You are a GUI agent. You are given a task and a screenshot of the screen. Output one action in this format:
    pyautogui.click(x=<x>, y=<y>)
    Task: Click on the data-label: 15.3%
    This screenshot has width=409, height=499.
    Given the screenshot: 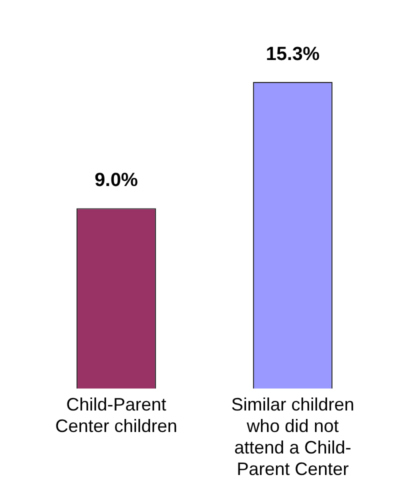 What is the action you would take?
    pyautogui.click(x=293, y=54)
    